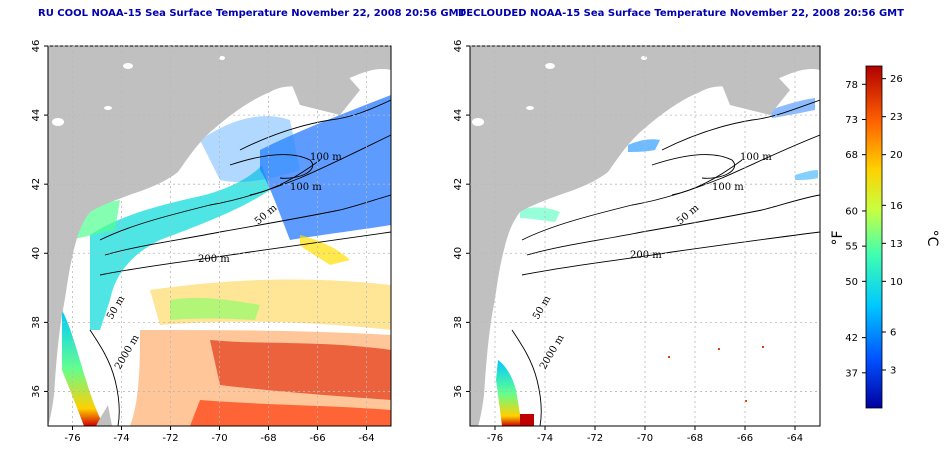 The width and height of the screenshot is (950, 475). What do you see at coordinates (896, 155) in the screenshot?
I see `celsius-tick-label: 20` at bounding box center [896, 155].